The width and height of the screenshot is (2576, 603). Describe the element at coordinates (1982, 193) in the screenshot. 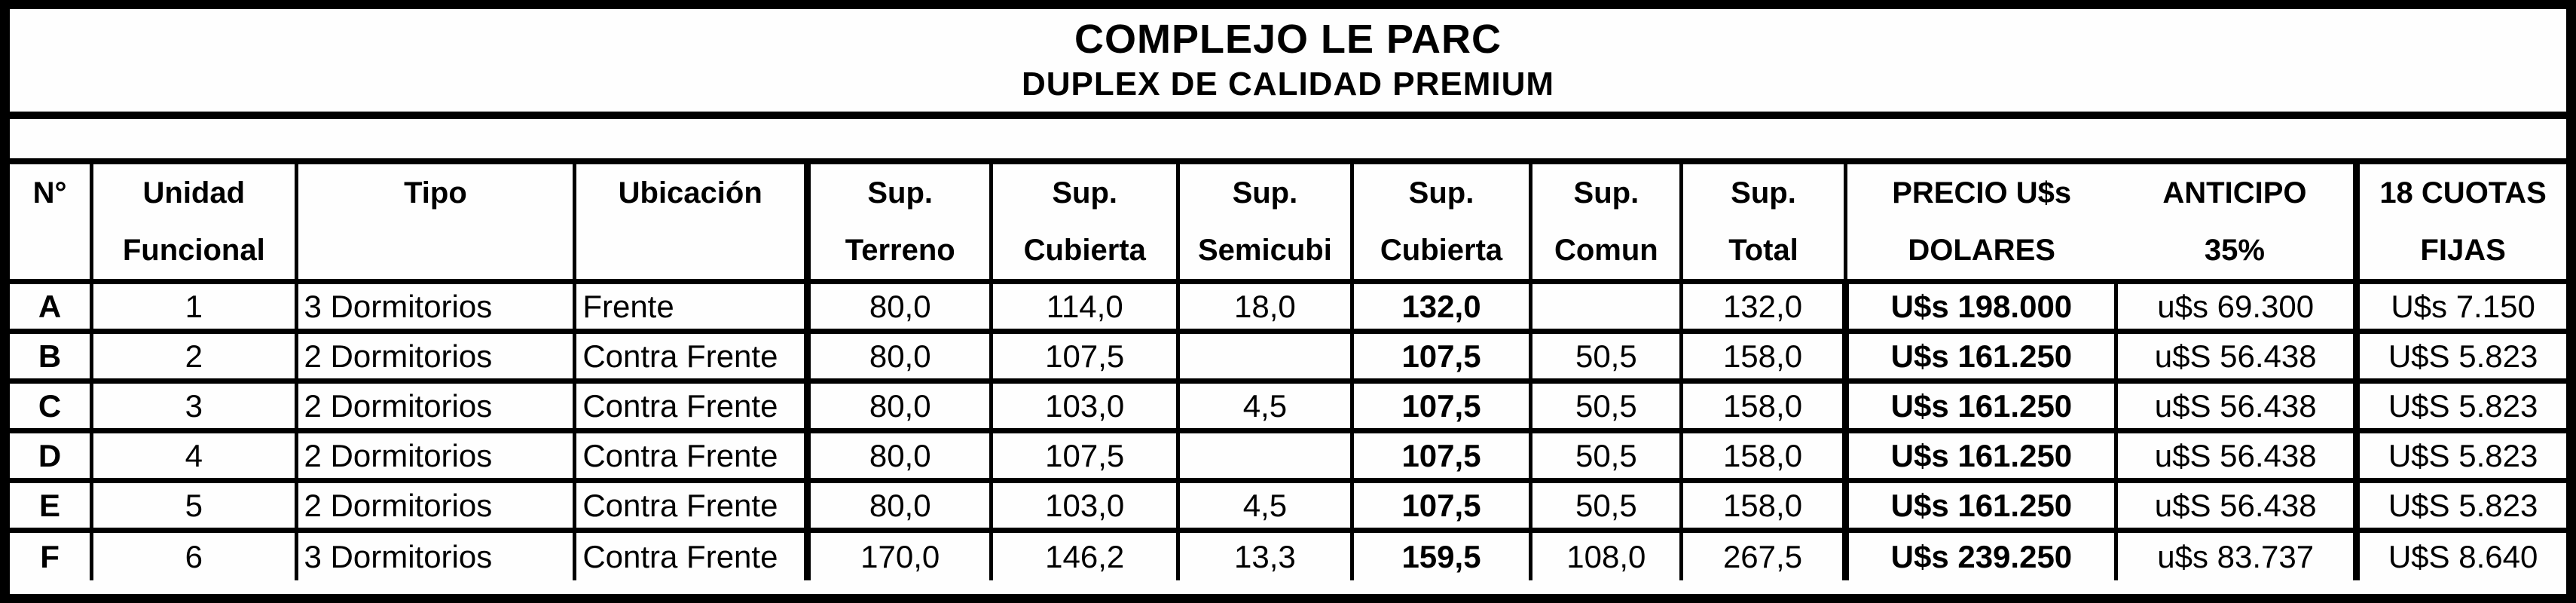

I see `header-line: PRECIO U$s` at that location.